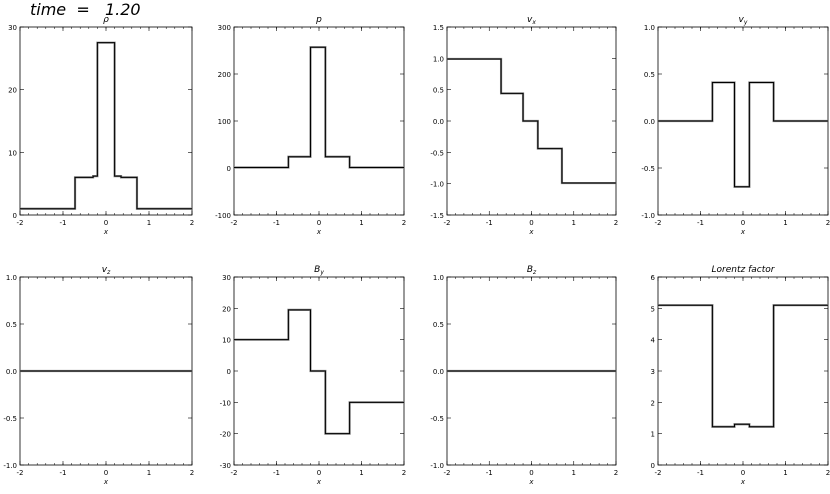 The height and width of the screenshot is (494, 830). What do you see at coordinates (224, 28) in the screenshot?
I see `y-tick-label: 300` at bounding box center [224, 28].